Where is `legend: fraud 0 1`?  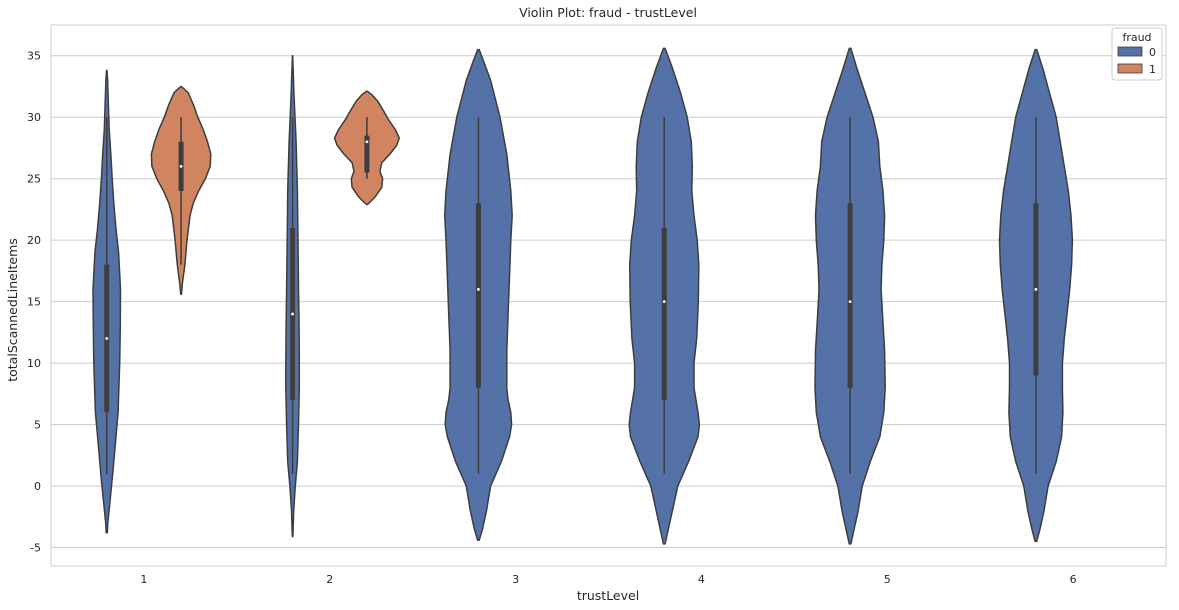 legend: fraud 0 1 is located at coordinates (1137, 54).